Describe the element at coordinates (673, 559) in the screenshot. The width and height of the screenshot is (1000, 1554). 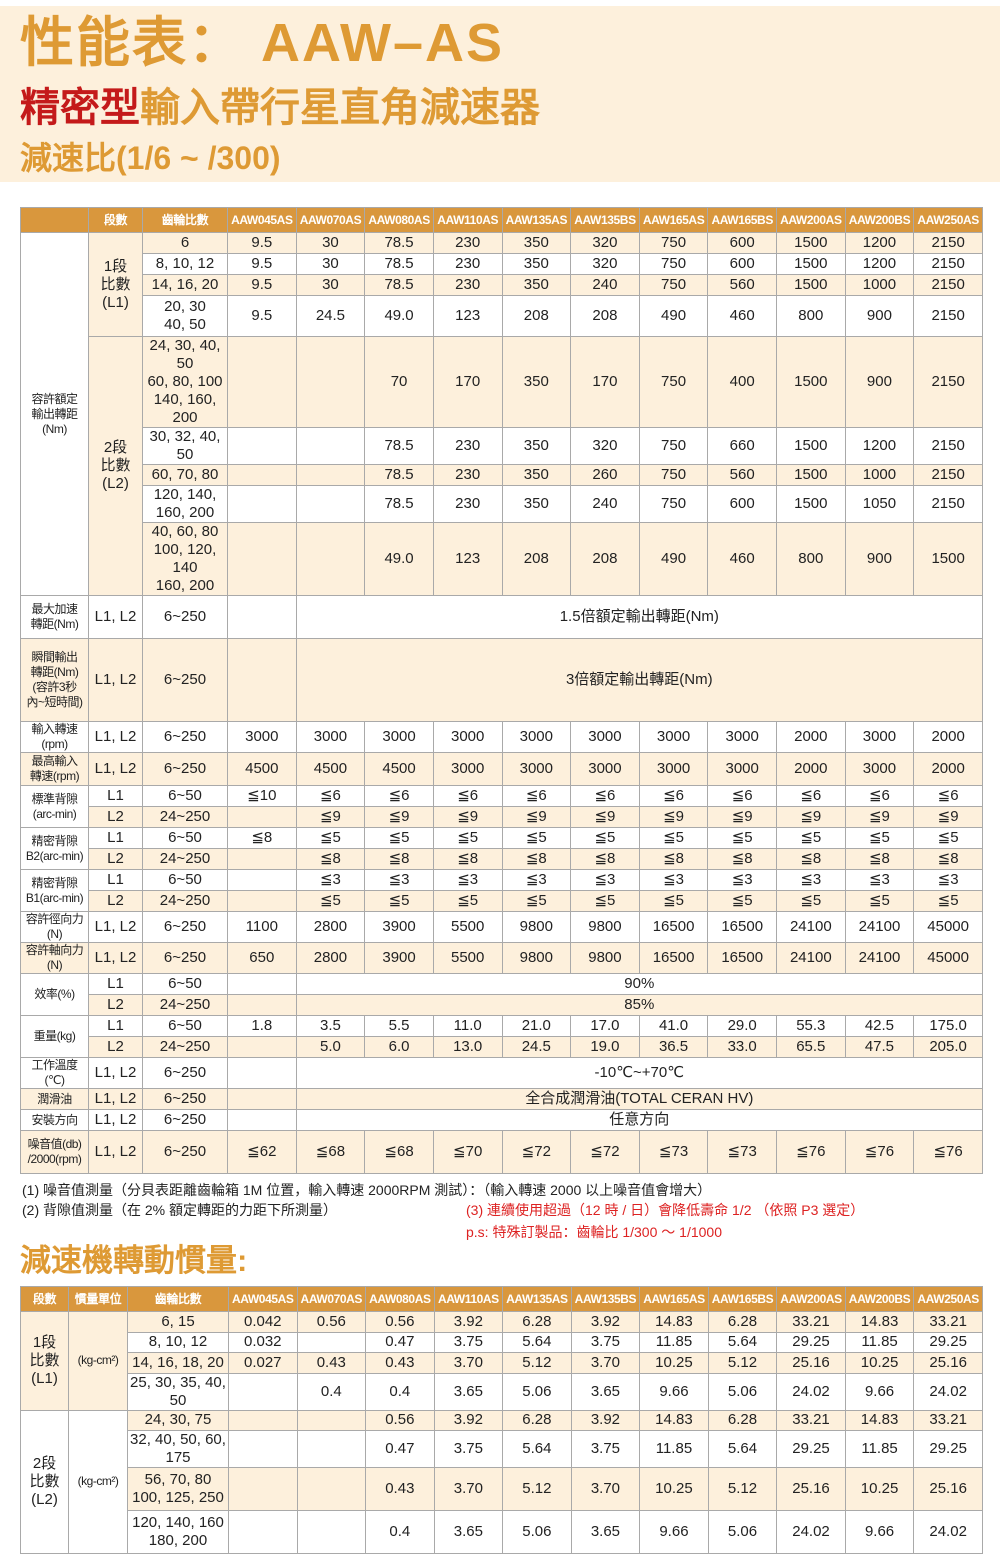
I see `table-cell: 490` at that location.